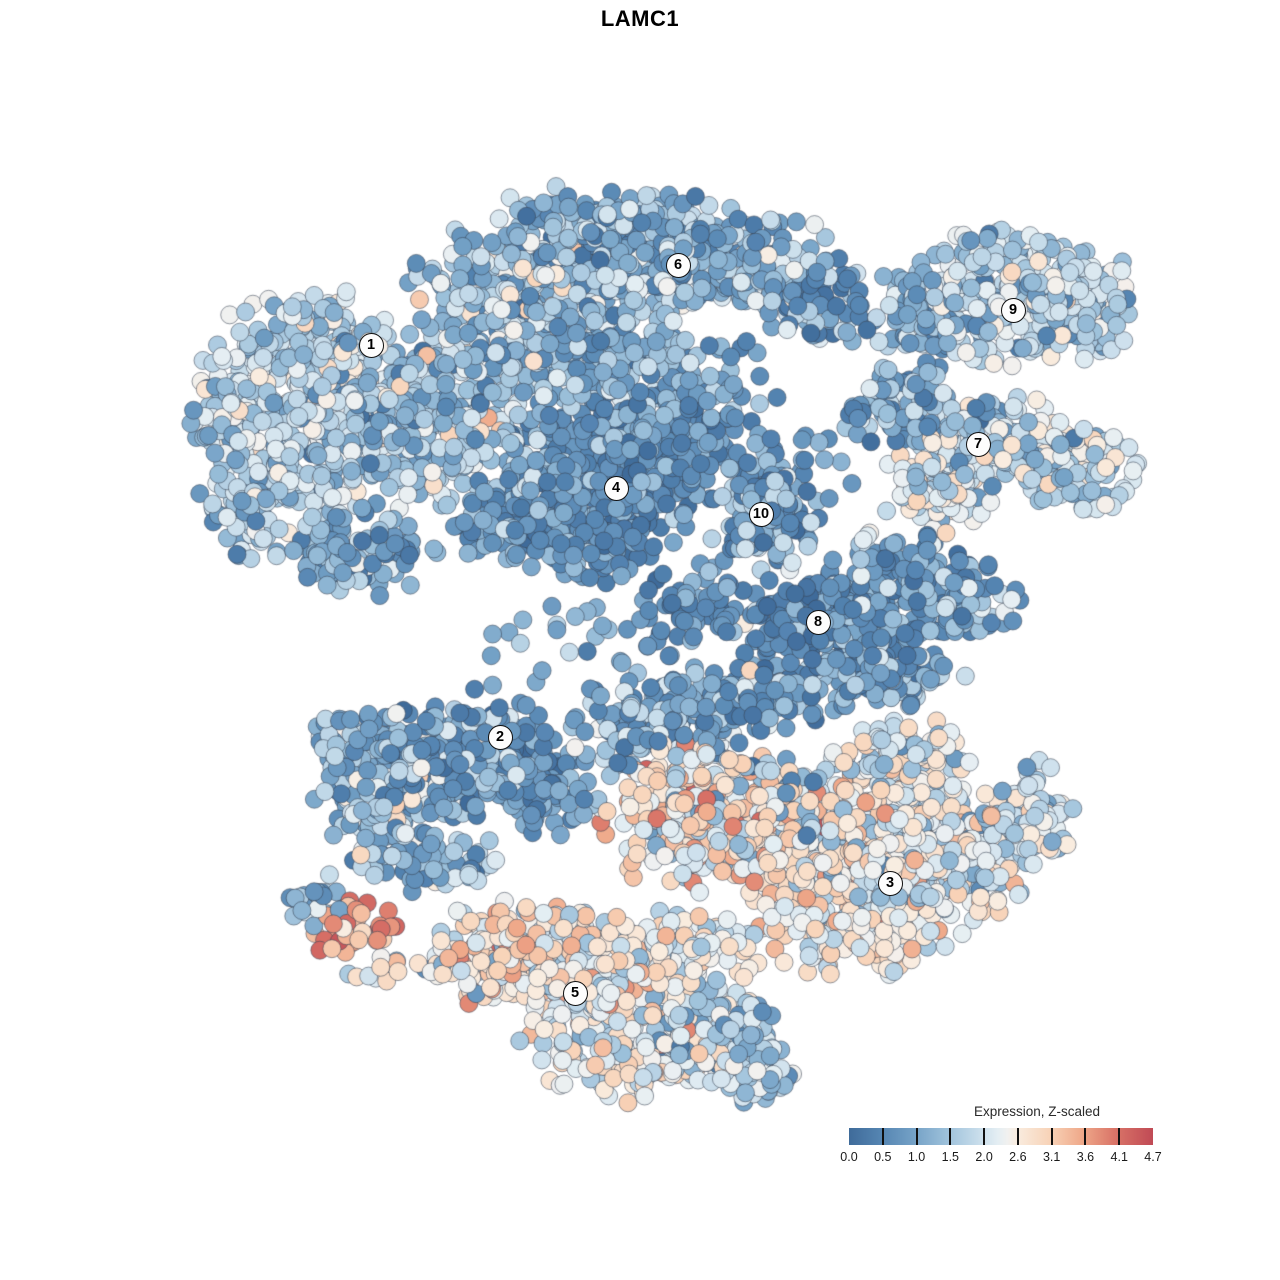  Describe the element at coordinates (640, 18) in the screenshot. I see `plot-title: LAMC1` at that location.